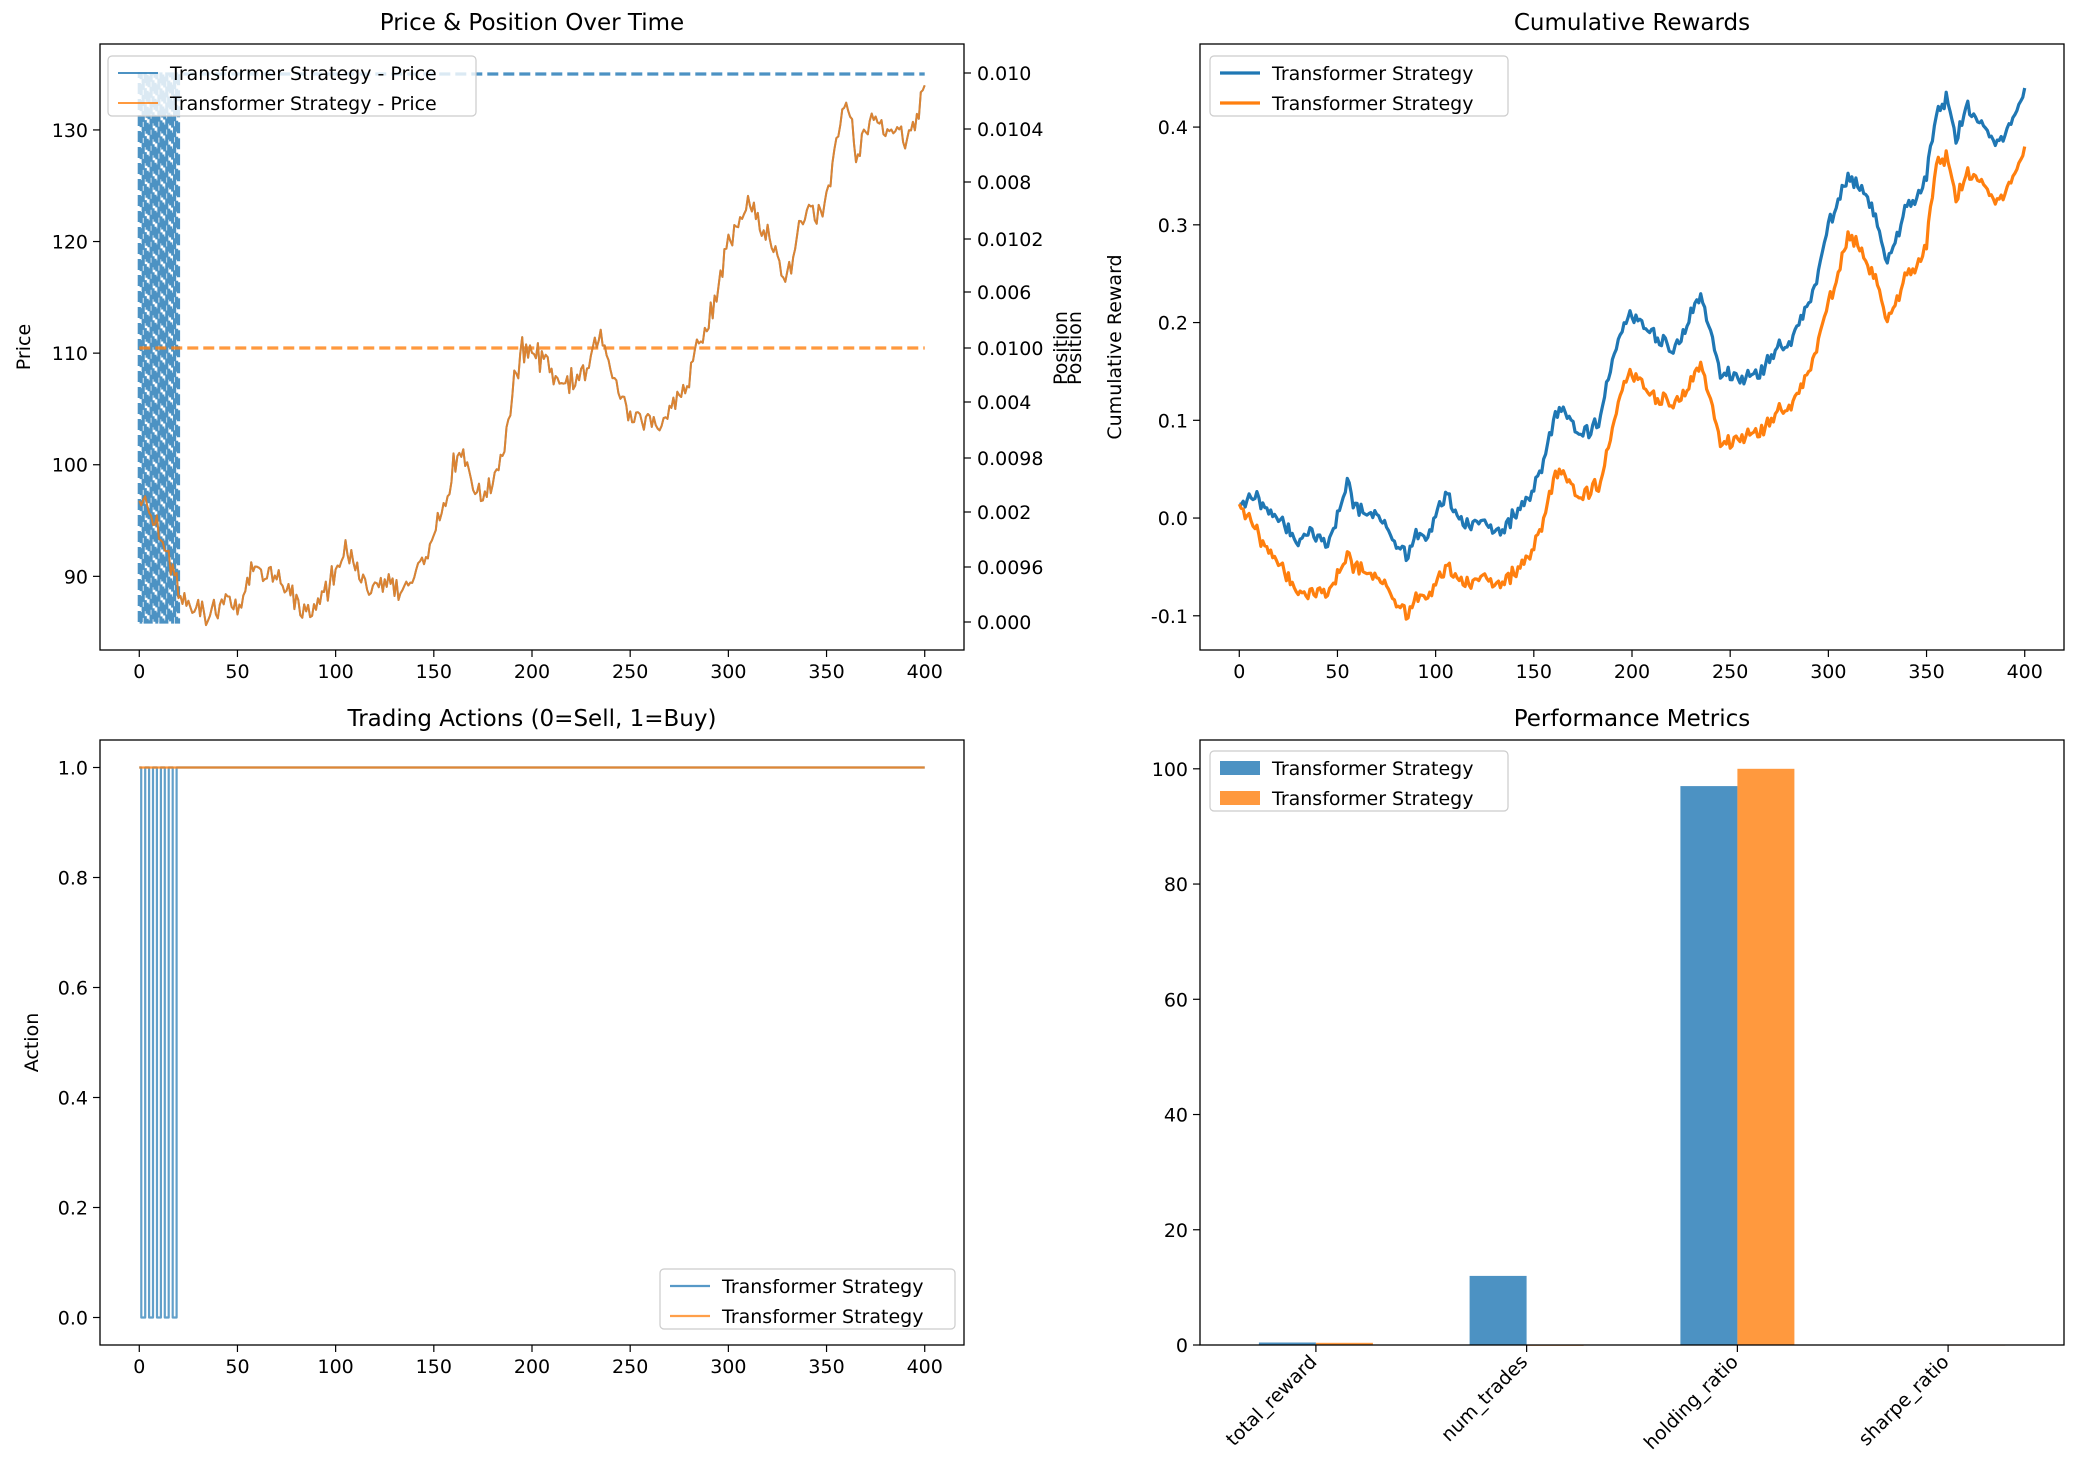 Image resolution: width=2083 pixels, height=1484 pixels. Describe the element at coordinates (1004, 403) in the screenshot. I see `y2-tick-label: 0.004` at that location.